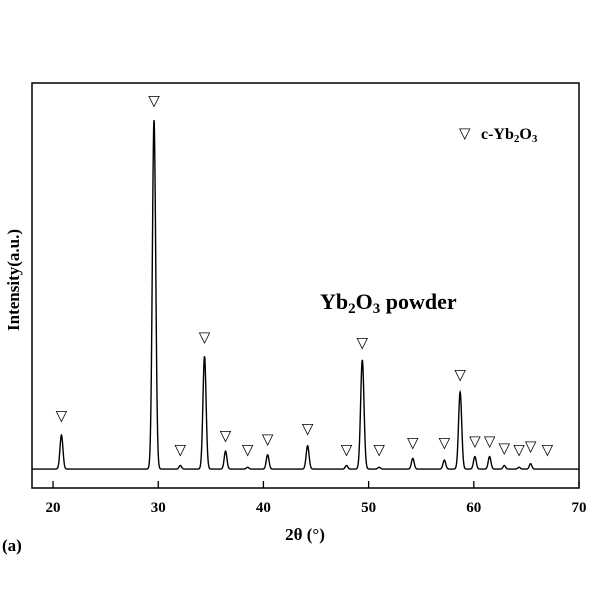 The width and height of the screenshot is (600, 600). I want to click on annotation-mid: O, so click(364, 301).